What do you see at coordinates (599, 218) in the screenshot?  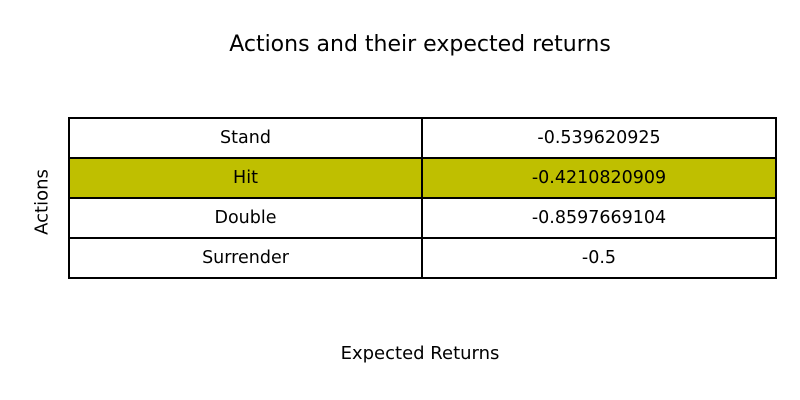 I see `expected-return-cell: -0.8597669104` at bounding box center [599, 218].